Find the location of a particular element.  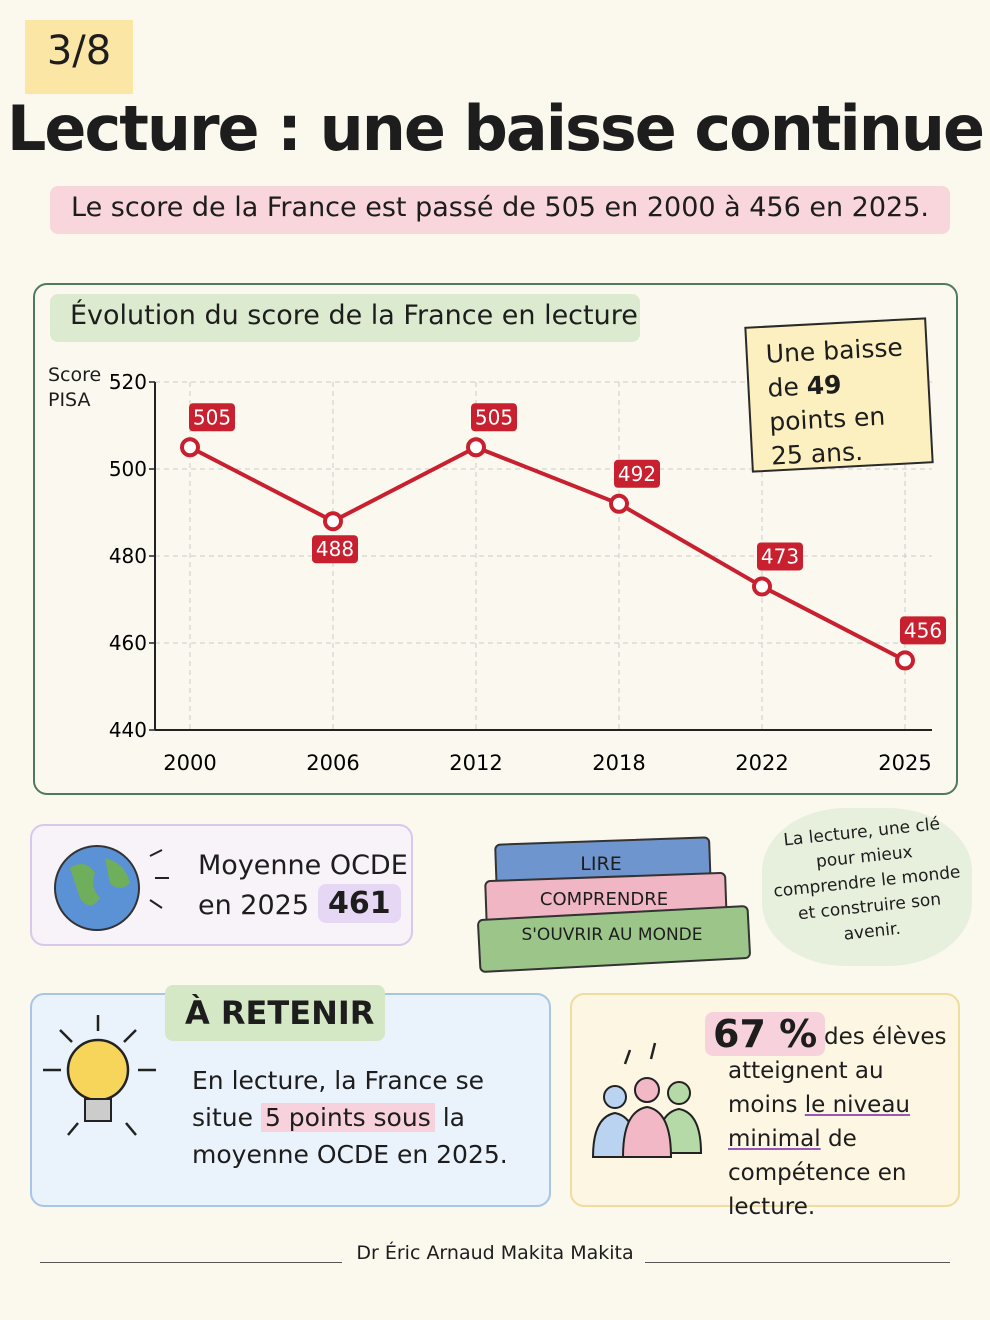

students-line: des élèves atteignent au moins is located at coordinates (837, 1071).